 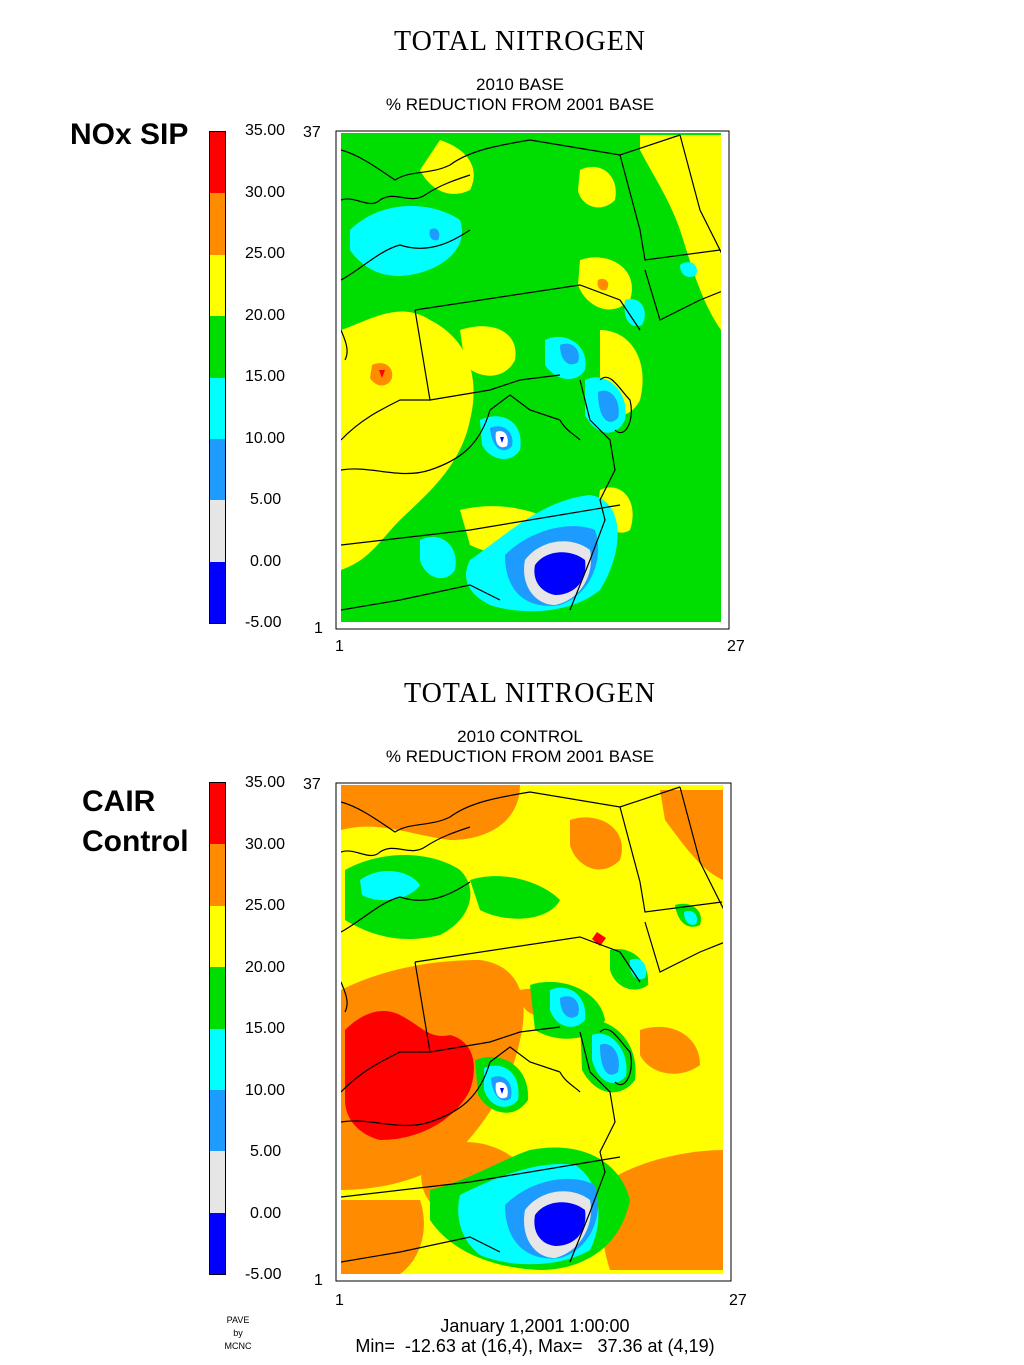 I want to click on panel2-colorbar-tick: 15.00, so click(x=265, y=1028).